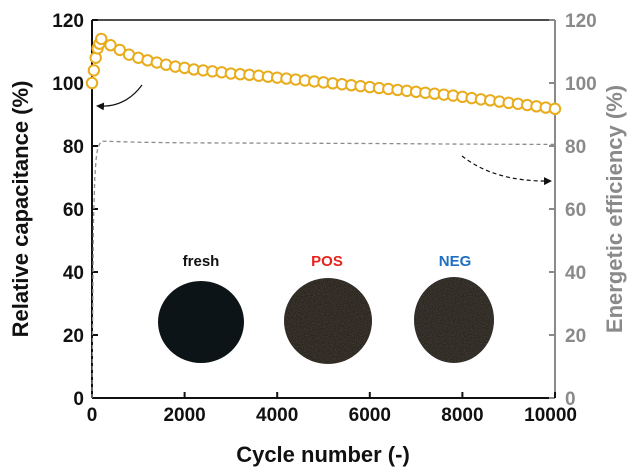  What do you see at coordinates (575, 336) in the screenshot?
I see `right-tick-label: 20` at bounding box center [575, 336].